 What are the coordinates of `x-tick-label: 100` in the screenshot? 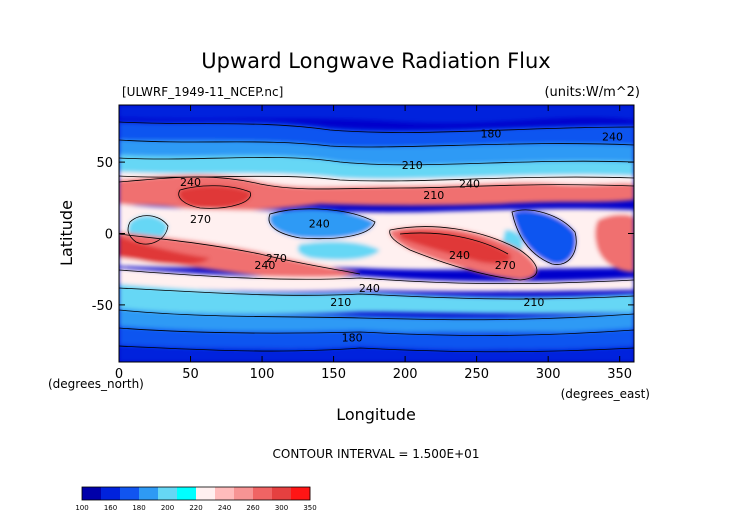 It's located at (262, 374).